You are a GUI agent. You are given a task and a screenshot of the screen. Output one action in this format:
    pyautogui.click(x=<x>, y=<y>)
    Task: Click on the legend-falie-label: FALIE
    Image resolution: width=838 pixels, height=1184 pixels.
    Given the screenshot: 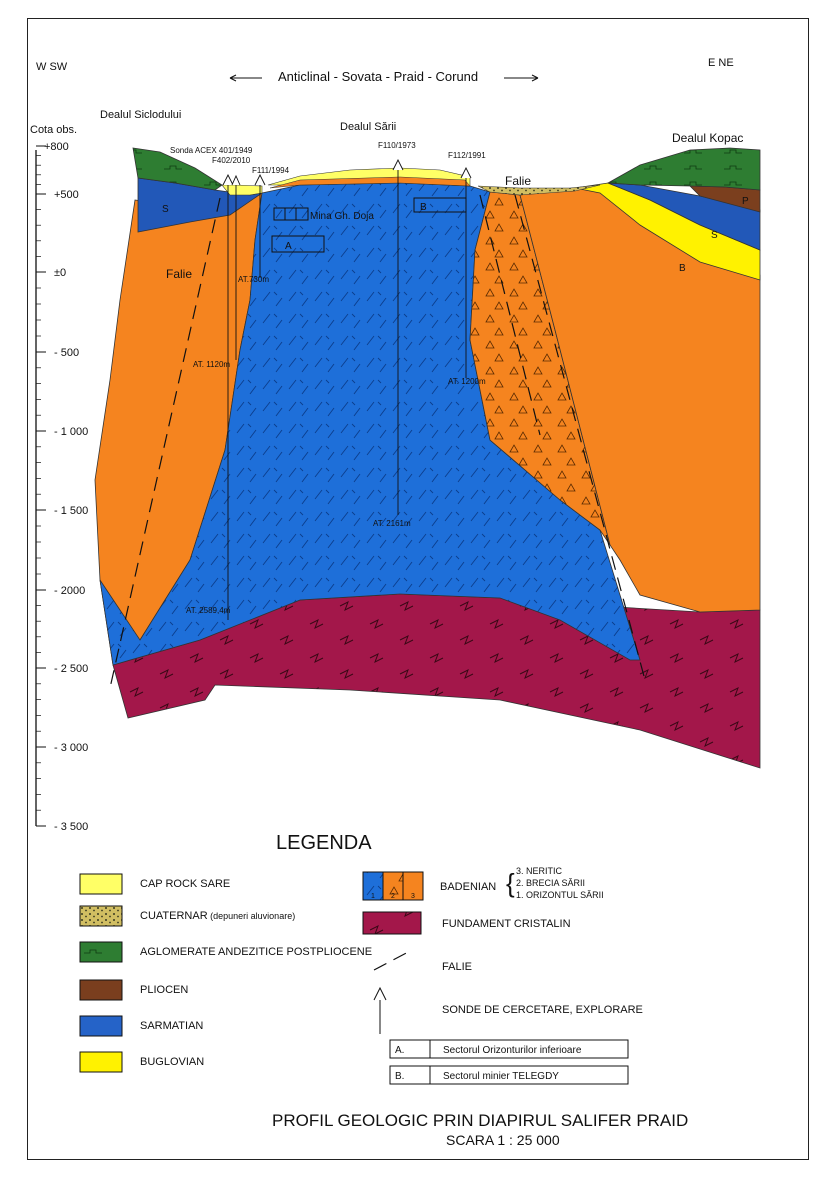 What is the action you would take?
    pyautogui.click(x=457, y=967)
    